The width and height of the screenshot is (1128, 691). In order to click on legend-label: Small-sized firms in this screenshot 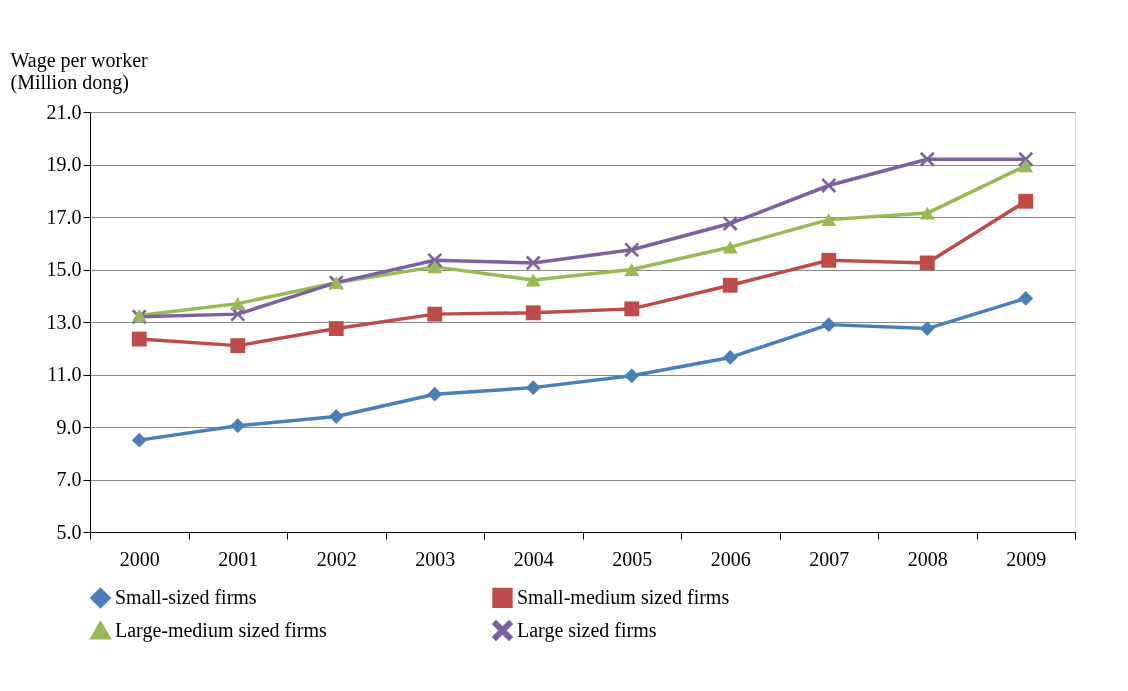, I will do `click(186, 596)`.